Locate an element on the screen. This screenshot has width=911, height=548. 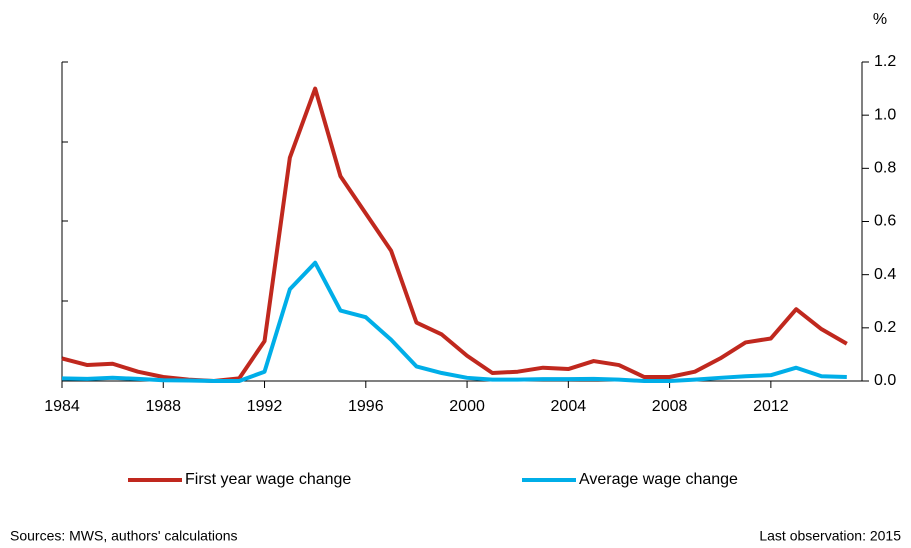
legend-label: Average wage change is located at coordinates (658, 479).